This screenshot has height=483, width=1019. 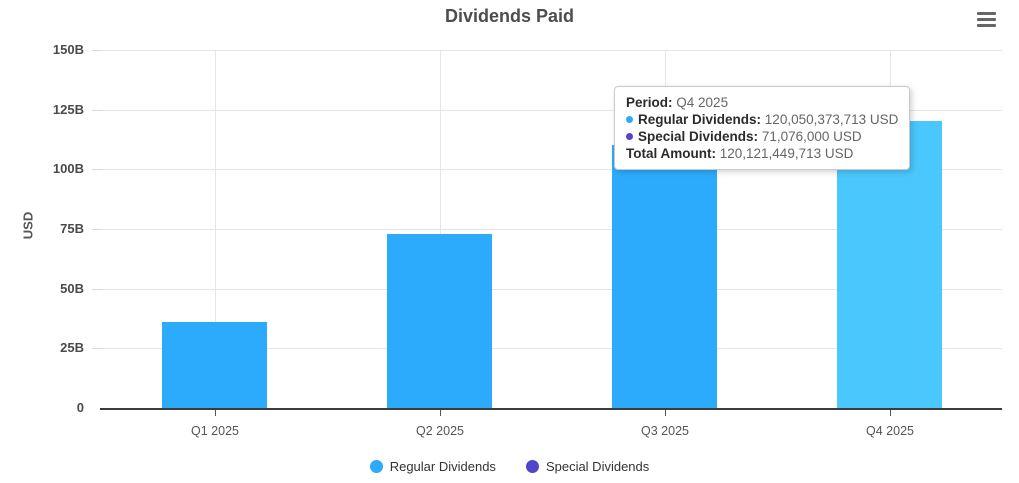 I want to click on legend-item-special-dividends: Special Dividends, so click(x=587, y=466).